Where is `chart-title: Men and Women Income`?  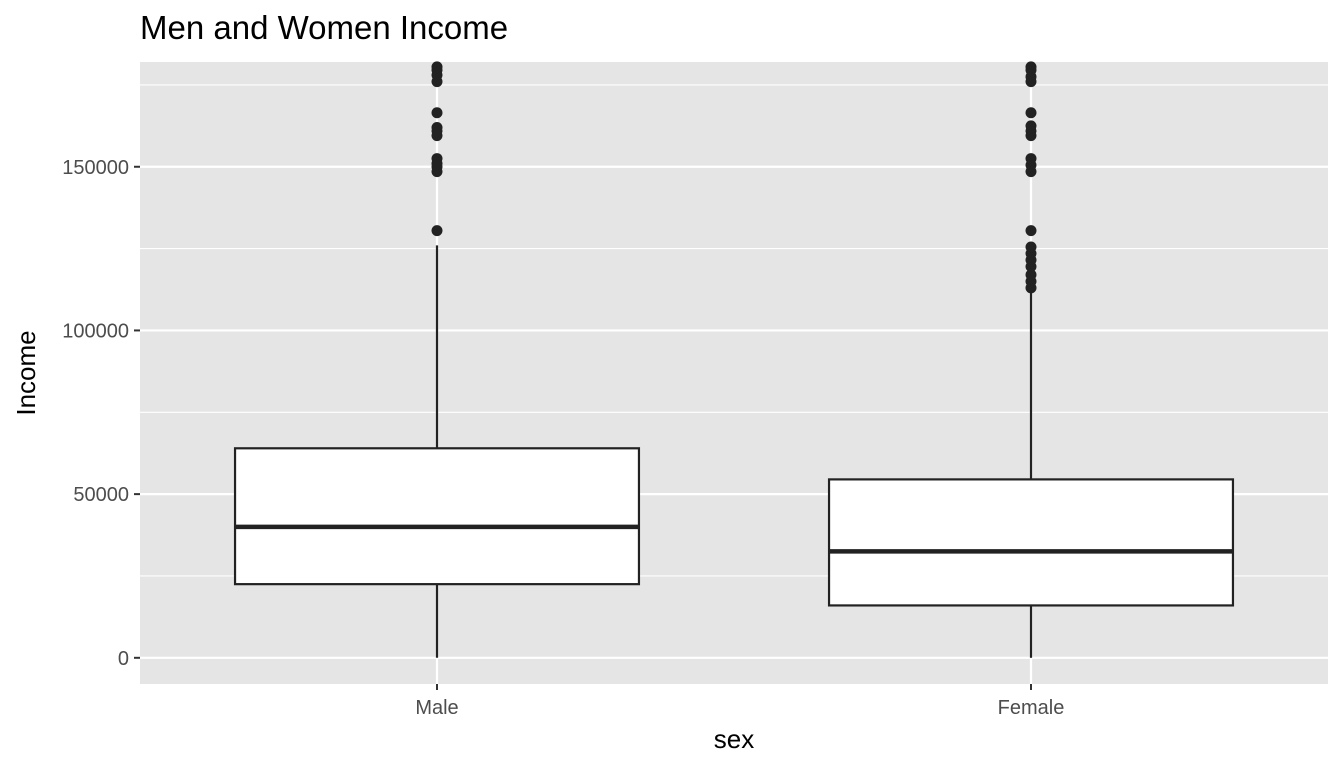 chart-title: Men and Women Income is located at coordinates (324, 27).